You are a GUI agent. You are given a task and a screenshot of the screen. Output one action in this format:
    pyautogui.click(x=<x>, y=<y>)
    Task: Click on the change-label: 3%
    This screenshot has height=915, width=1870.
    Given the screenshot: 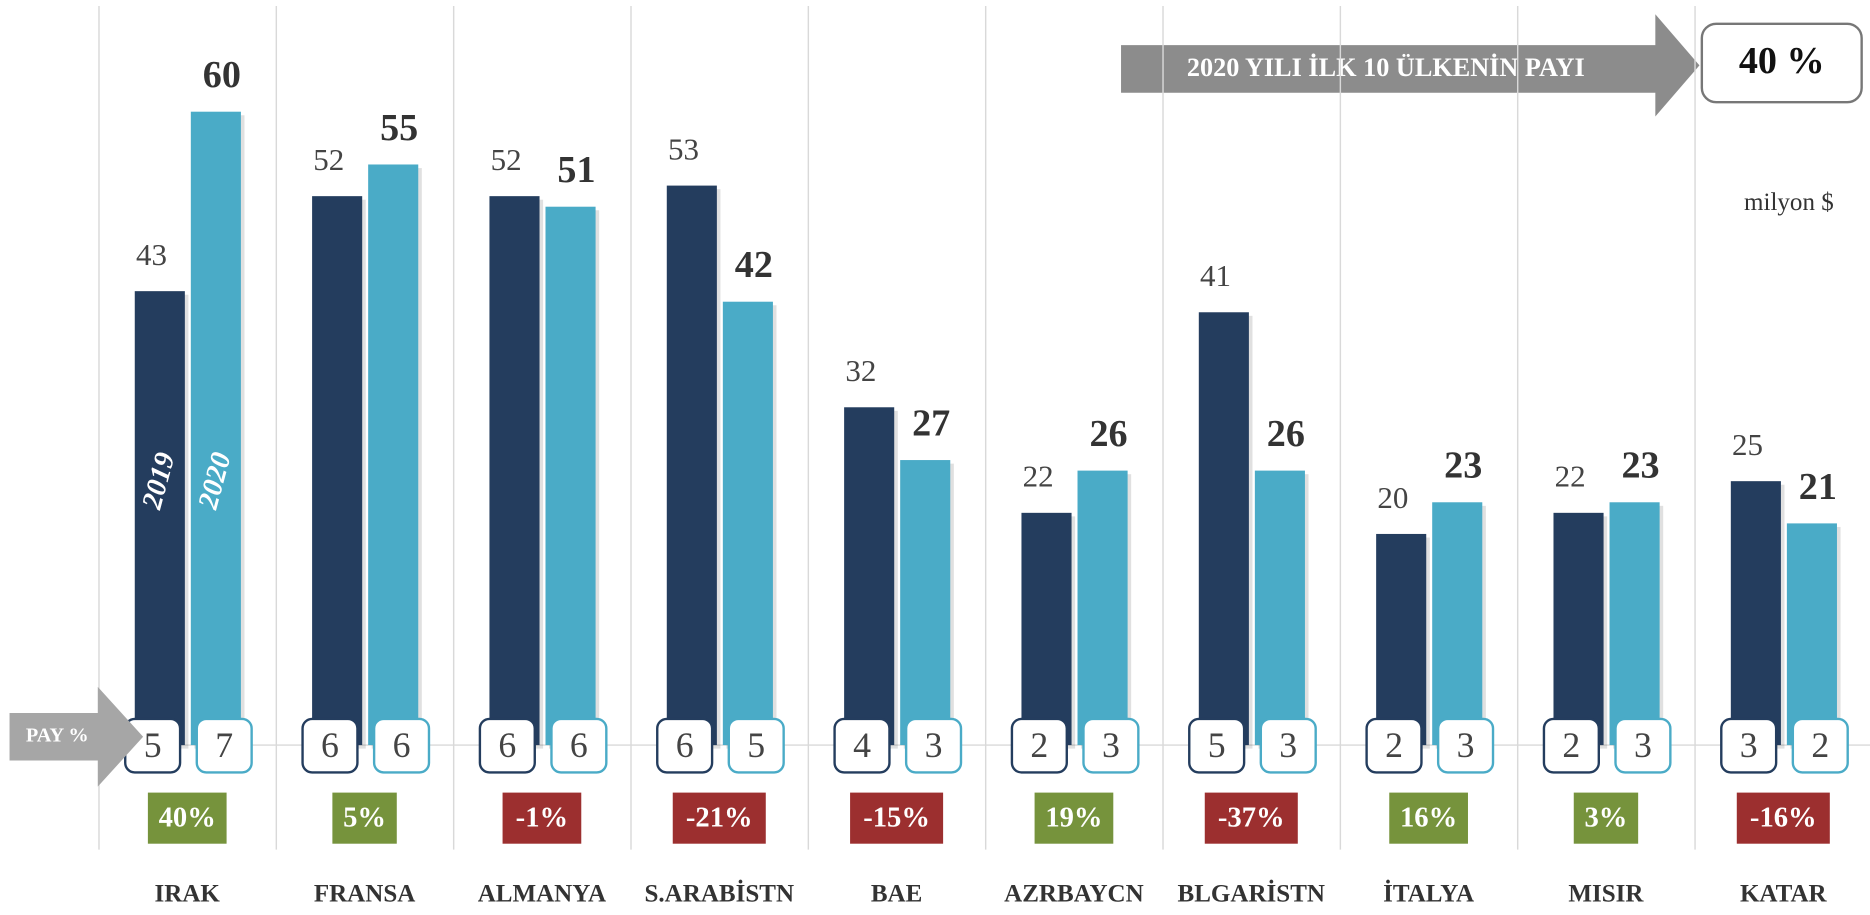 What is the action you would take?
    pyautogui.click(x=1605, y=818)
    